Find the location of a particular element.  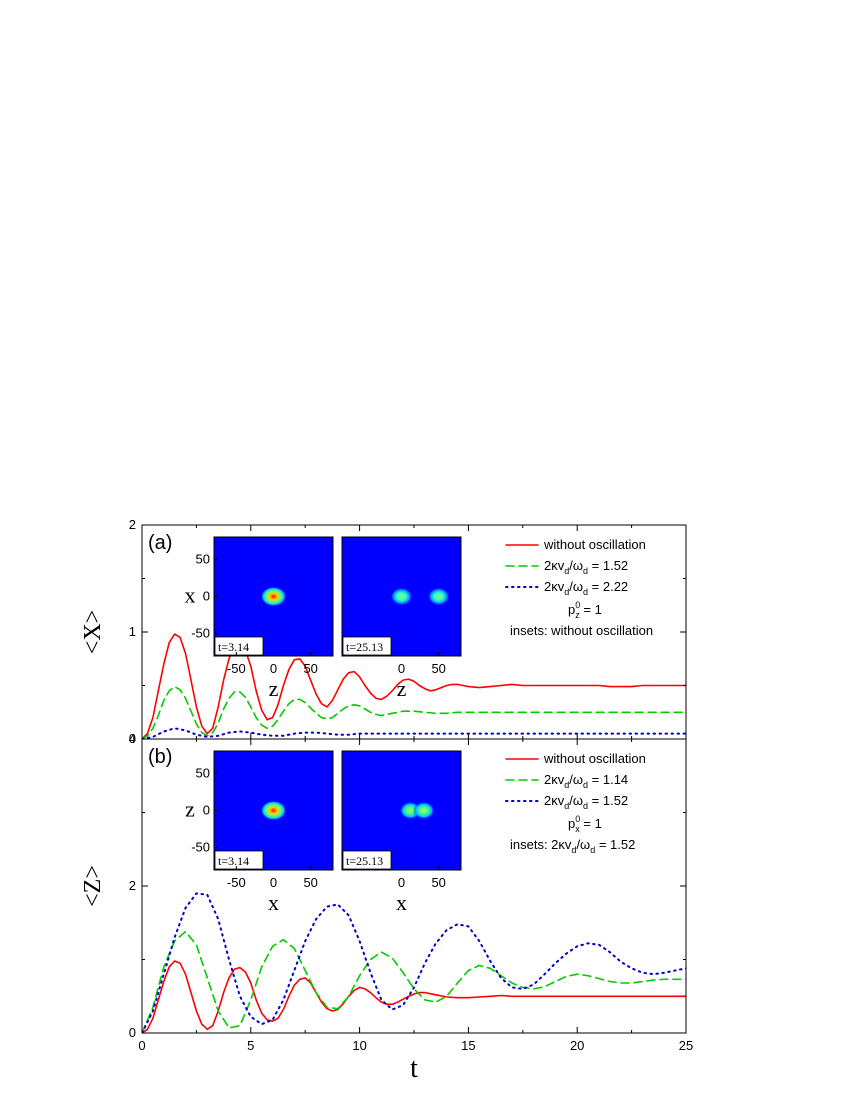

legend-note: insets: without oscillation is located at coordinates (581, 630).